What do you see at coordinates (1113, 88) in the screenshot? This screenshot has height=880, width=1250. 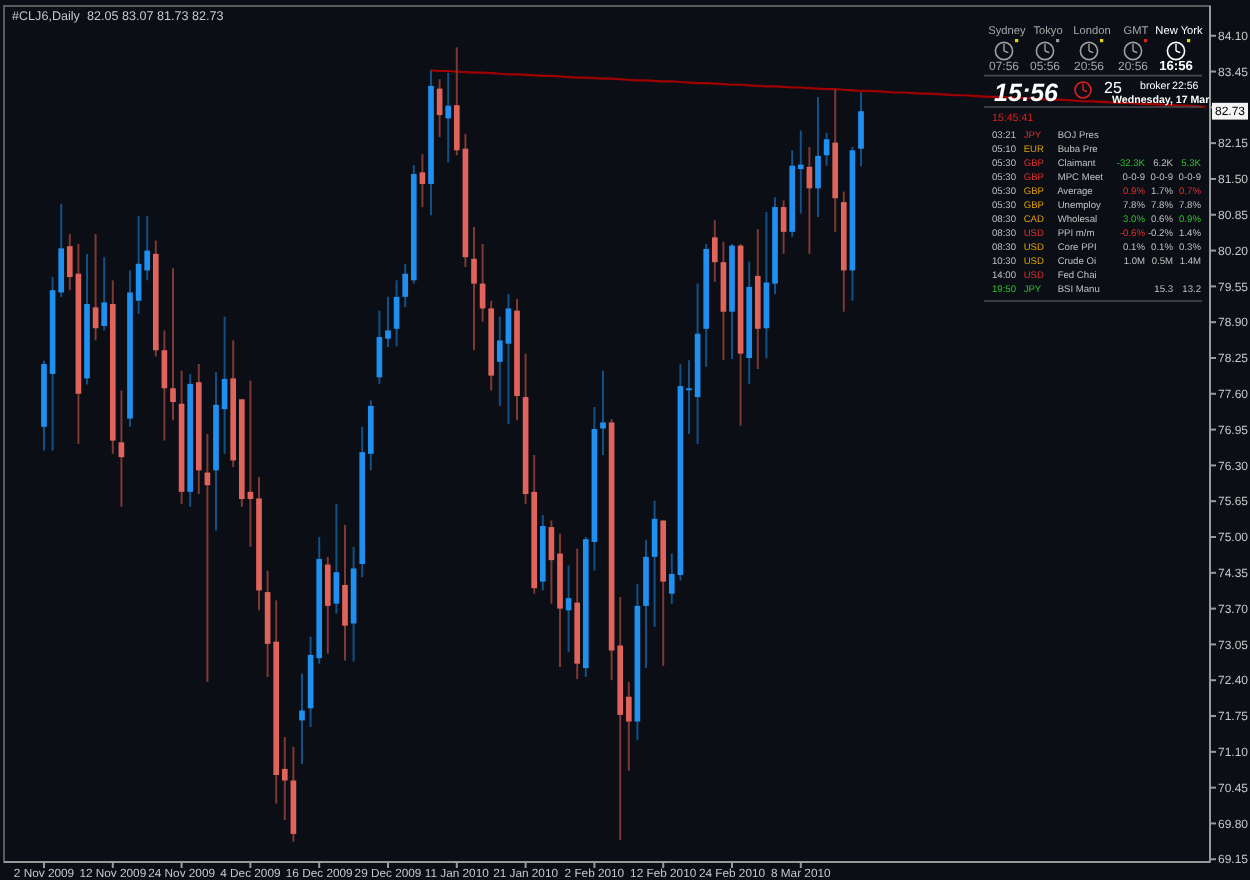 I see `annotation: 25` at bounding box center [1113, 88].